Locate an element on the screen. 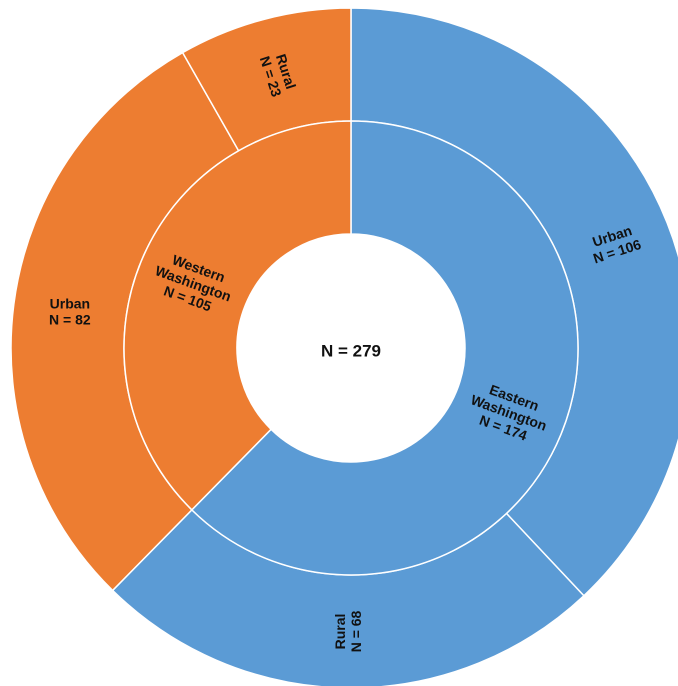 This screenshot has height=686, width=678. outer-label-eastern-washington-rural: RuralN = 68 is located at coordinates (348, 631).